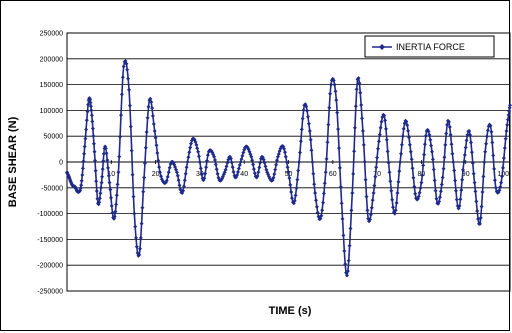  I want to click on y-tick-label: 200000, so click(51, 59).